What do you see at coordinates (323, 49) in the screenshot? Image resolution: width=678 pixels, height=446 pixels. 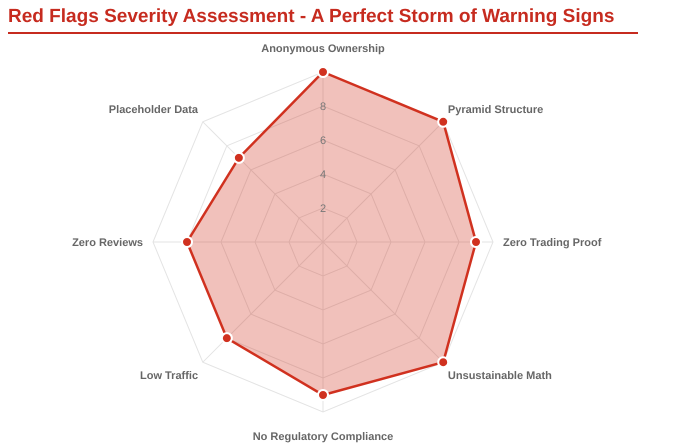 I see `spoke-label: Anonymous Ownership` at bounding box center [323, 49].